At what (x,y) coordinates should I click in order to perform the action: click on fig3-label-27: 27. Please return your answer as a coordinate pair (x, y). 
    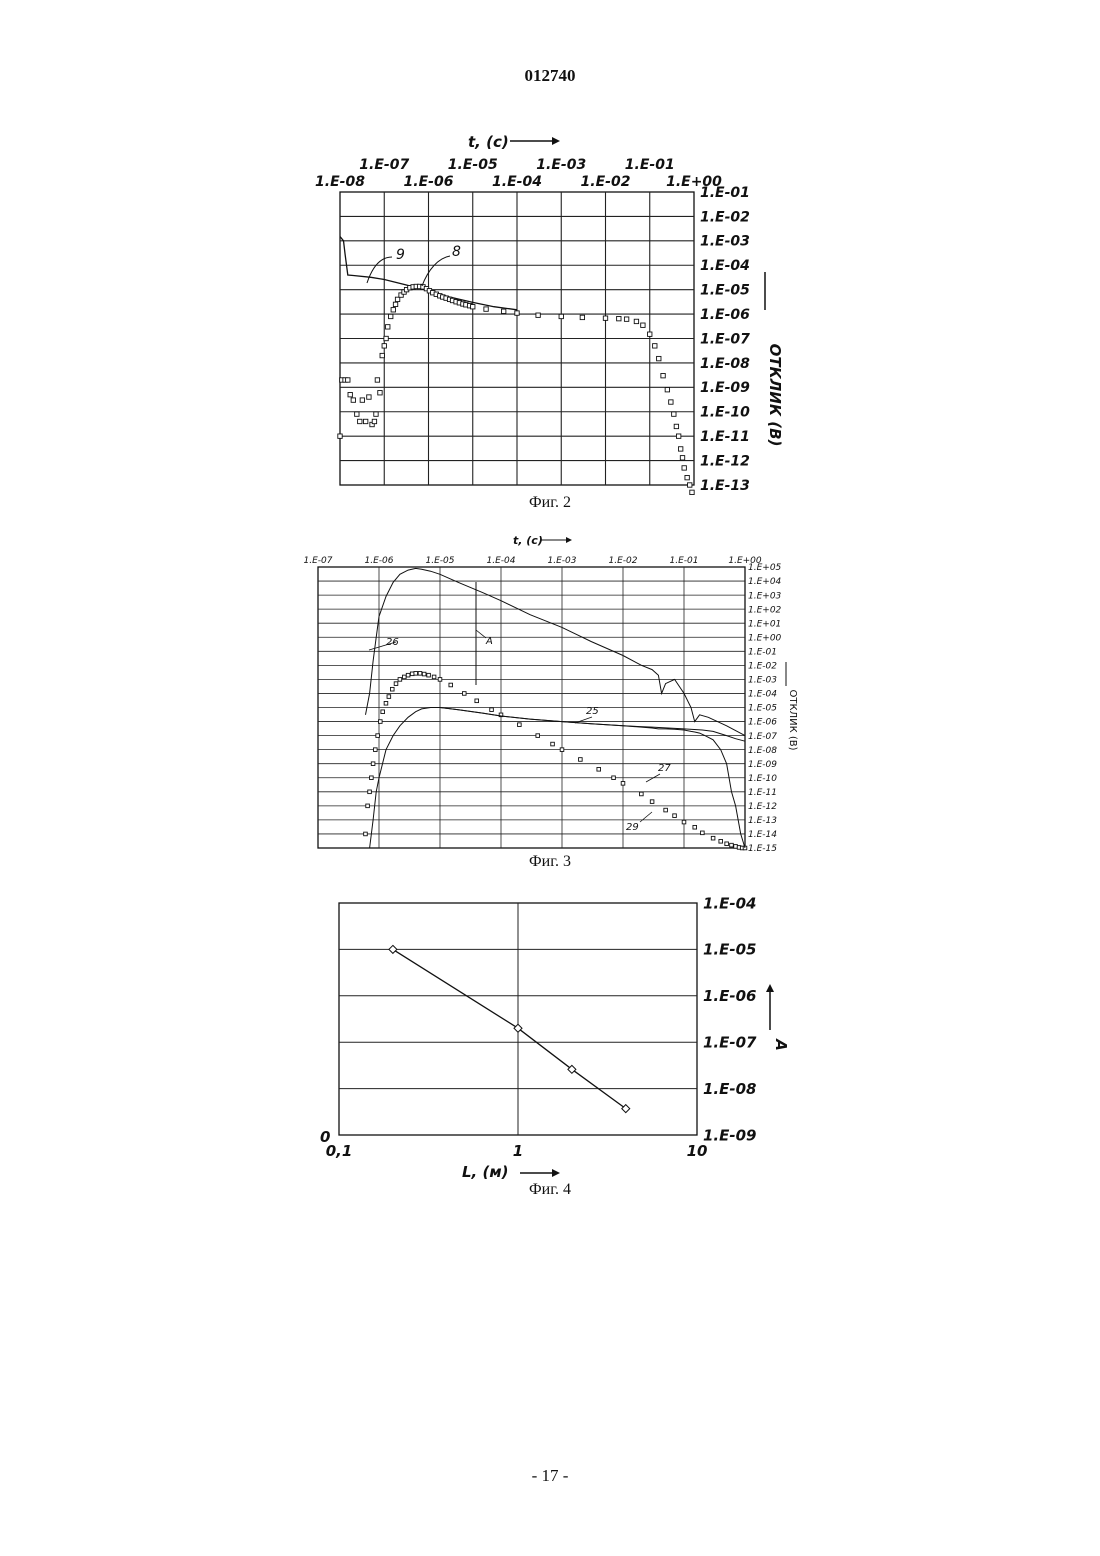
    Looking at the image, I should click on (664, 768).